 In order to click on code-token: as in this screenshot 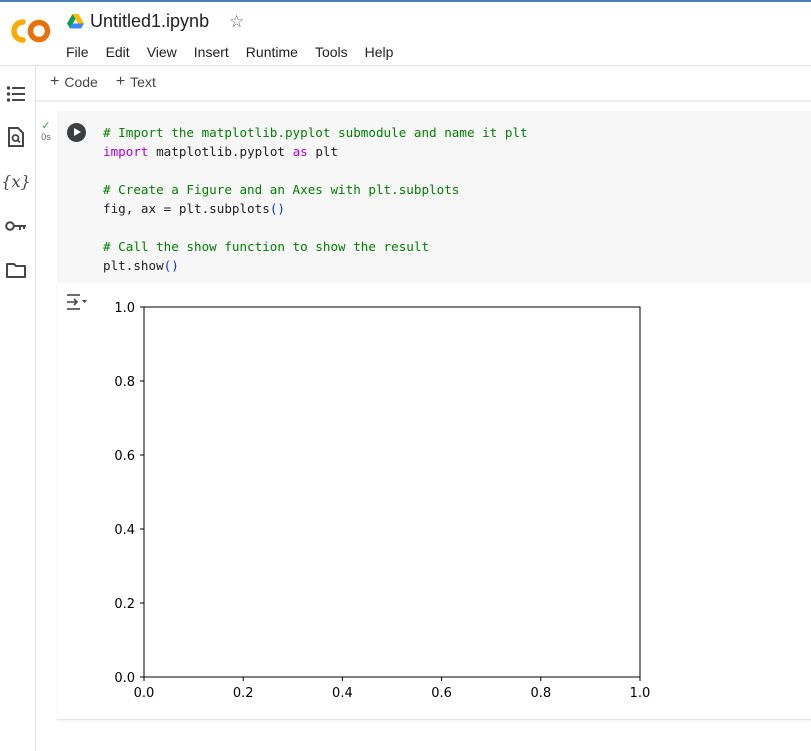, I will do `click(300, 151)`.